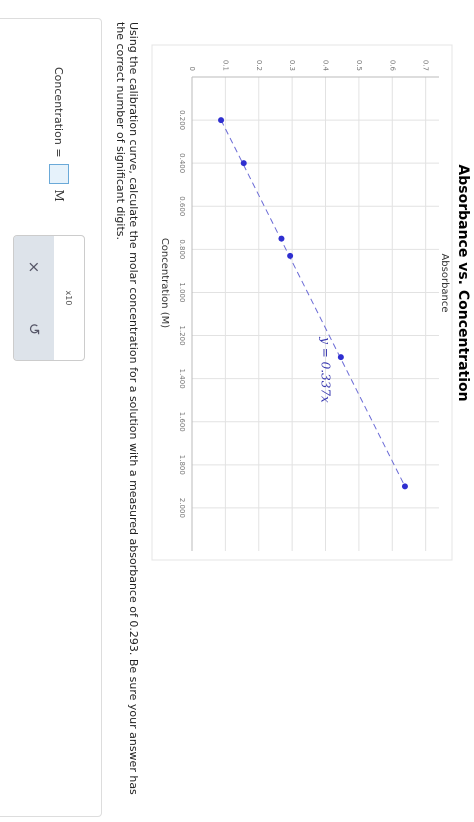 The width and height of the screenshot is (474, 822). What do you see at coordinates (182, 379) in the screenshot?
I see `x-tick-label: 1.400` at bounding box center [182, 379].